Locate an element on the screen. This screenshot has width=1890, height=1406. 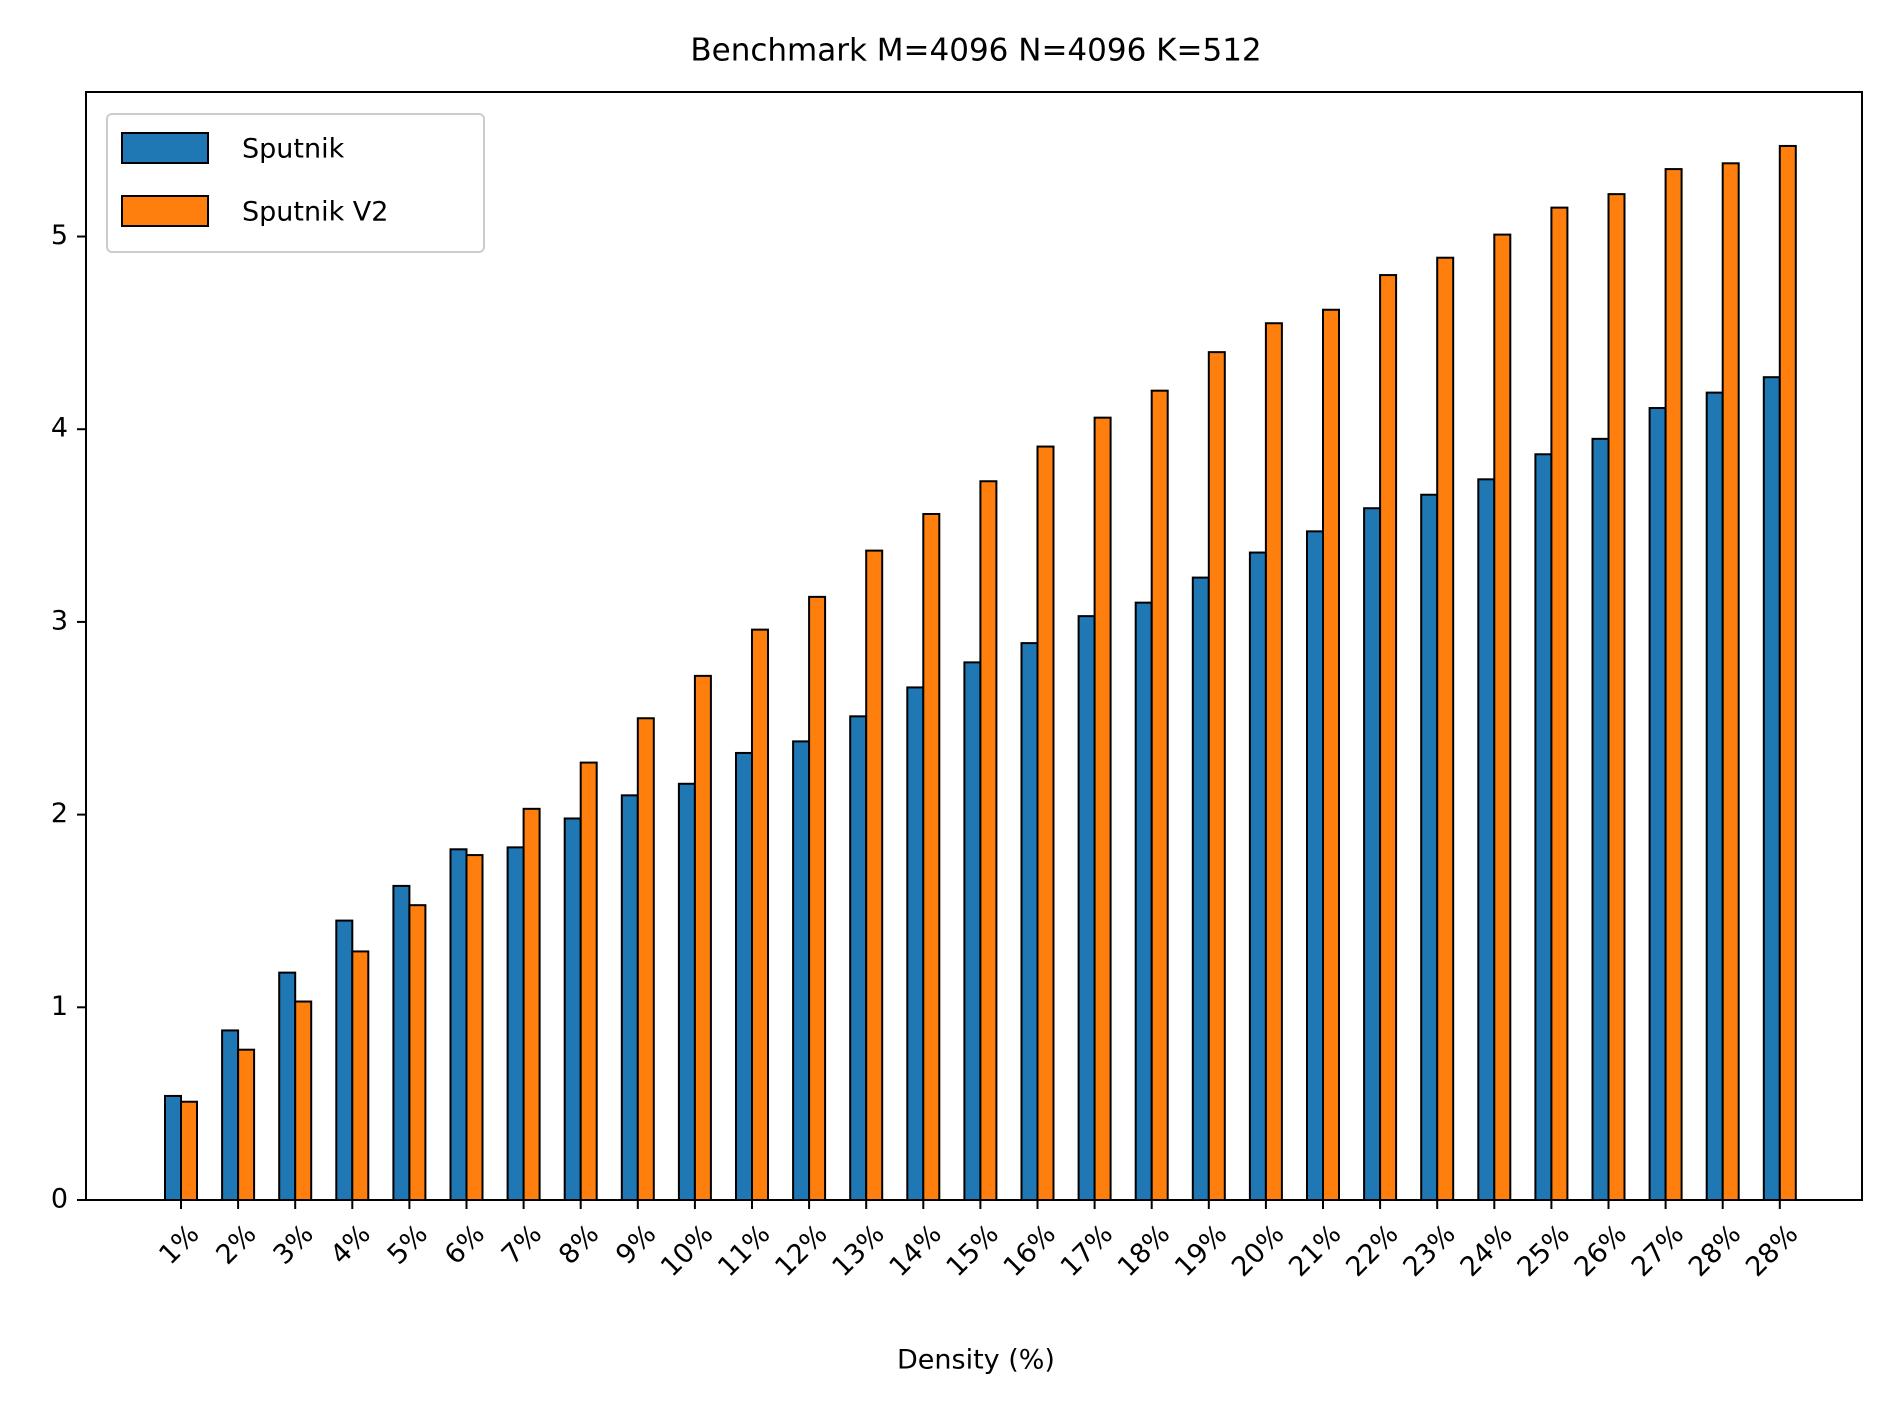
legend-label-sputnik-v2: Sputnik V2 is located at coordinates (315, 212).